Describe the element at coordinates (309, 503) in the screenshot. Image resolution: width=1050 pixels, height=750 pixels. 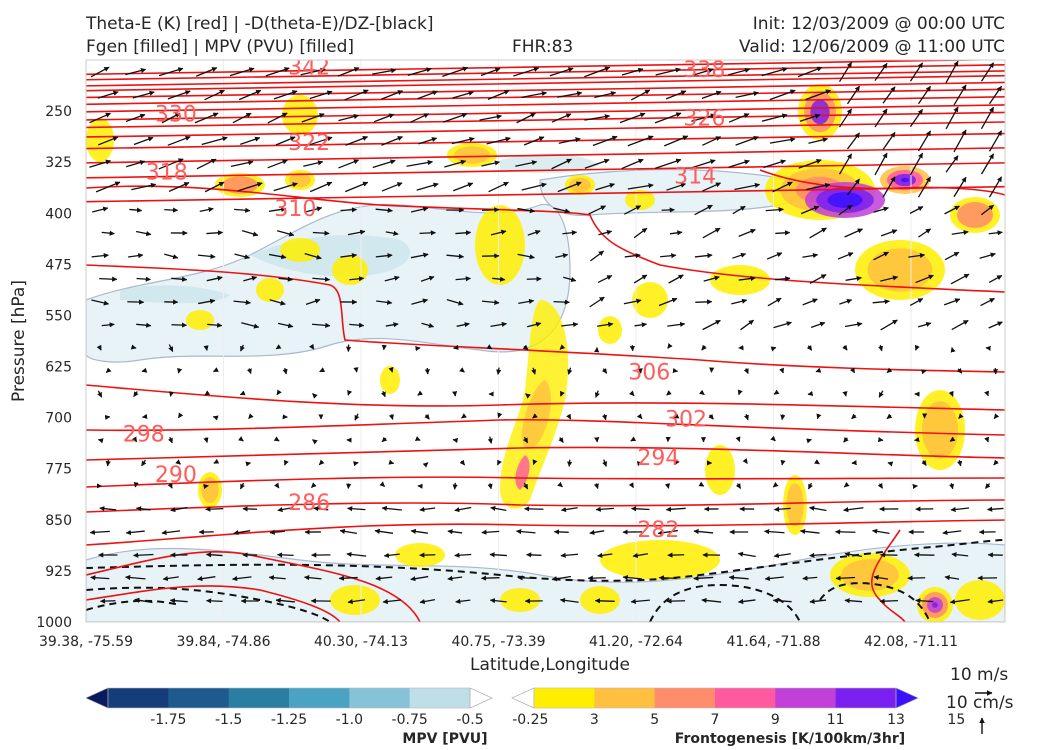
I see `theta-e-contour-label: 286` at that location.